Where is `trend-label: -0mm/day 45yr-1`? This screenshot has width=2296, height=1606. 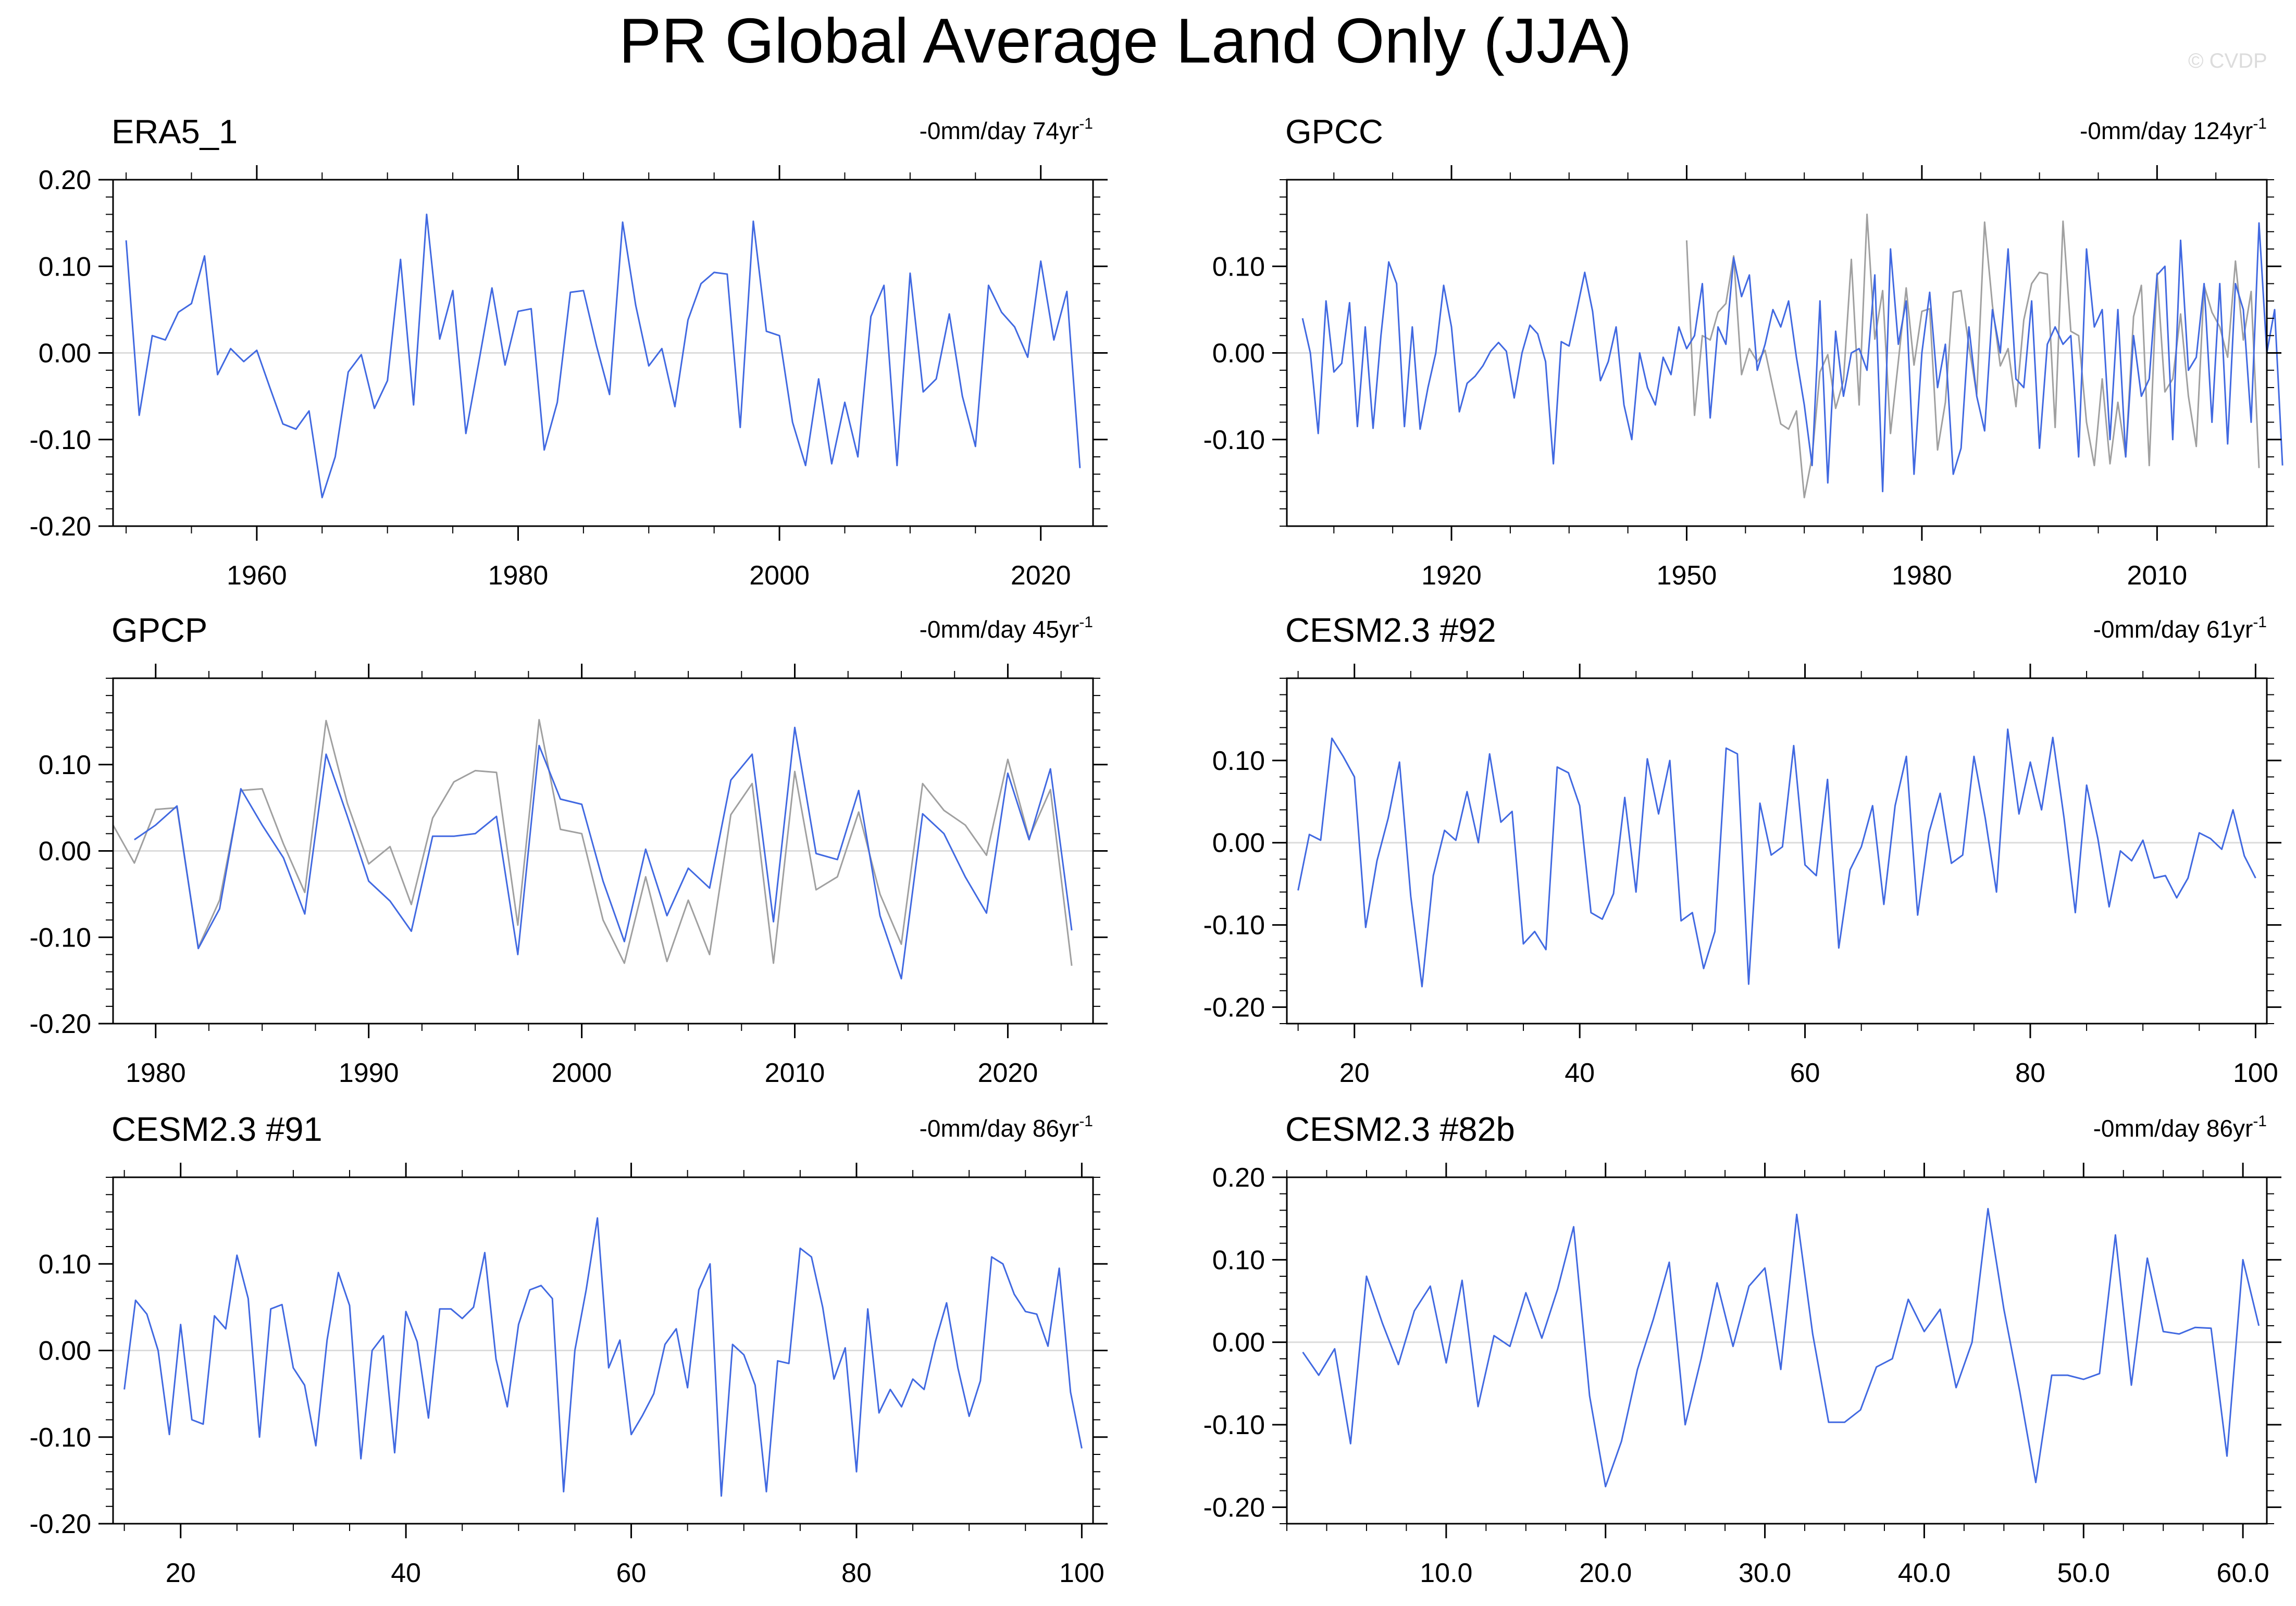 trend-label: -0mm/day 45yr-1 is located at coordinates (1006, 629).